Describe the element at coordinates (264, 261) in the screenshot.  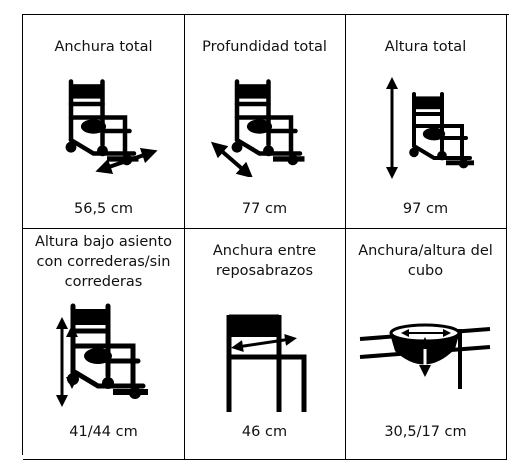
I see `spec-label: Anchura entre reposabrazos` at that location.